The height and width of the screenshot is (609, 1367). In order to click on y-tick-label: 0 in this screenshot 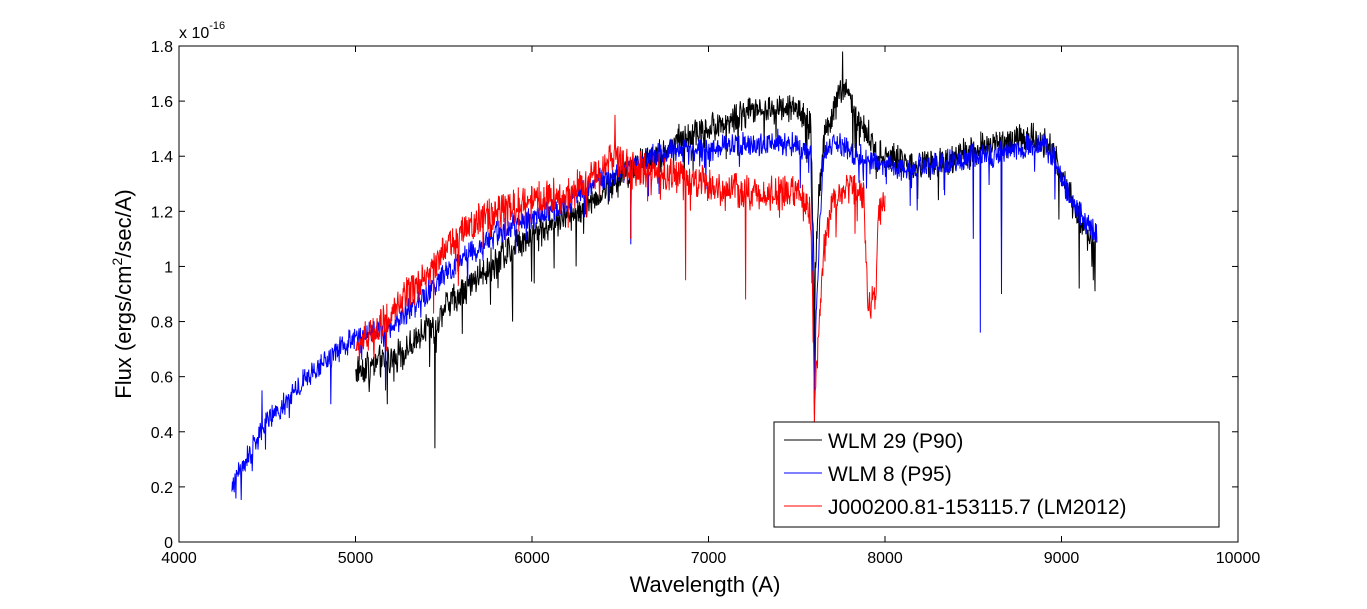, I will do `click(168, 543)`.